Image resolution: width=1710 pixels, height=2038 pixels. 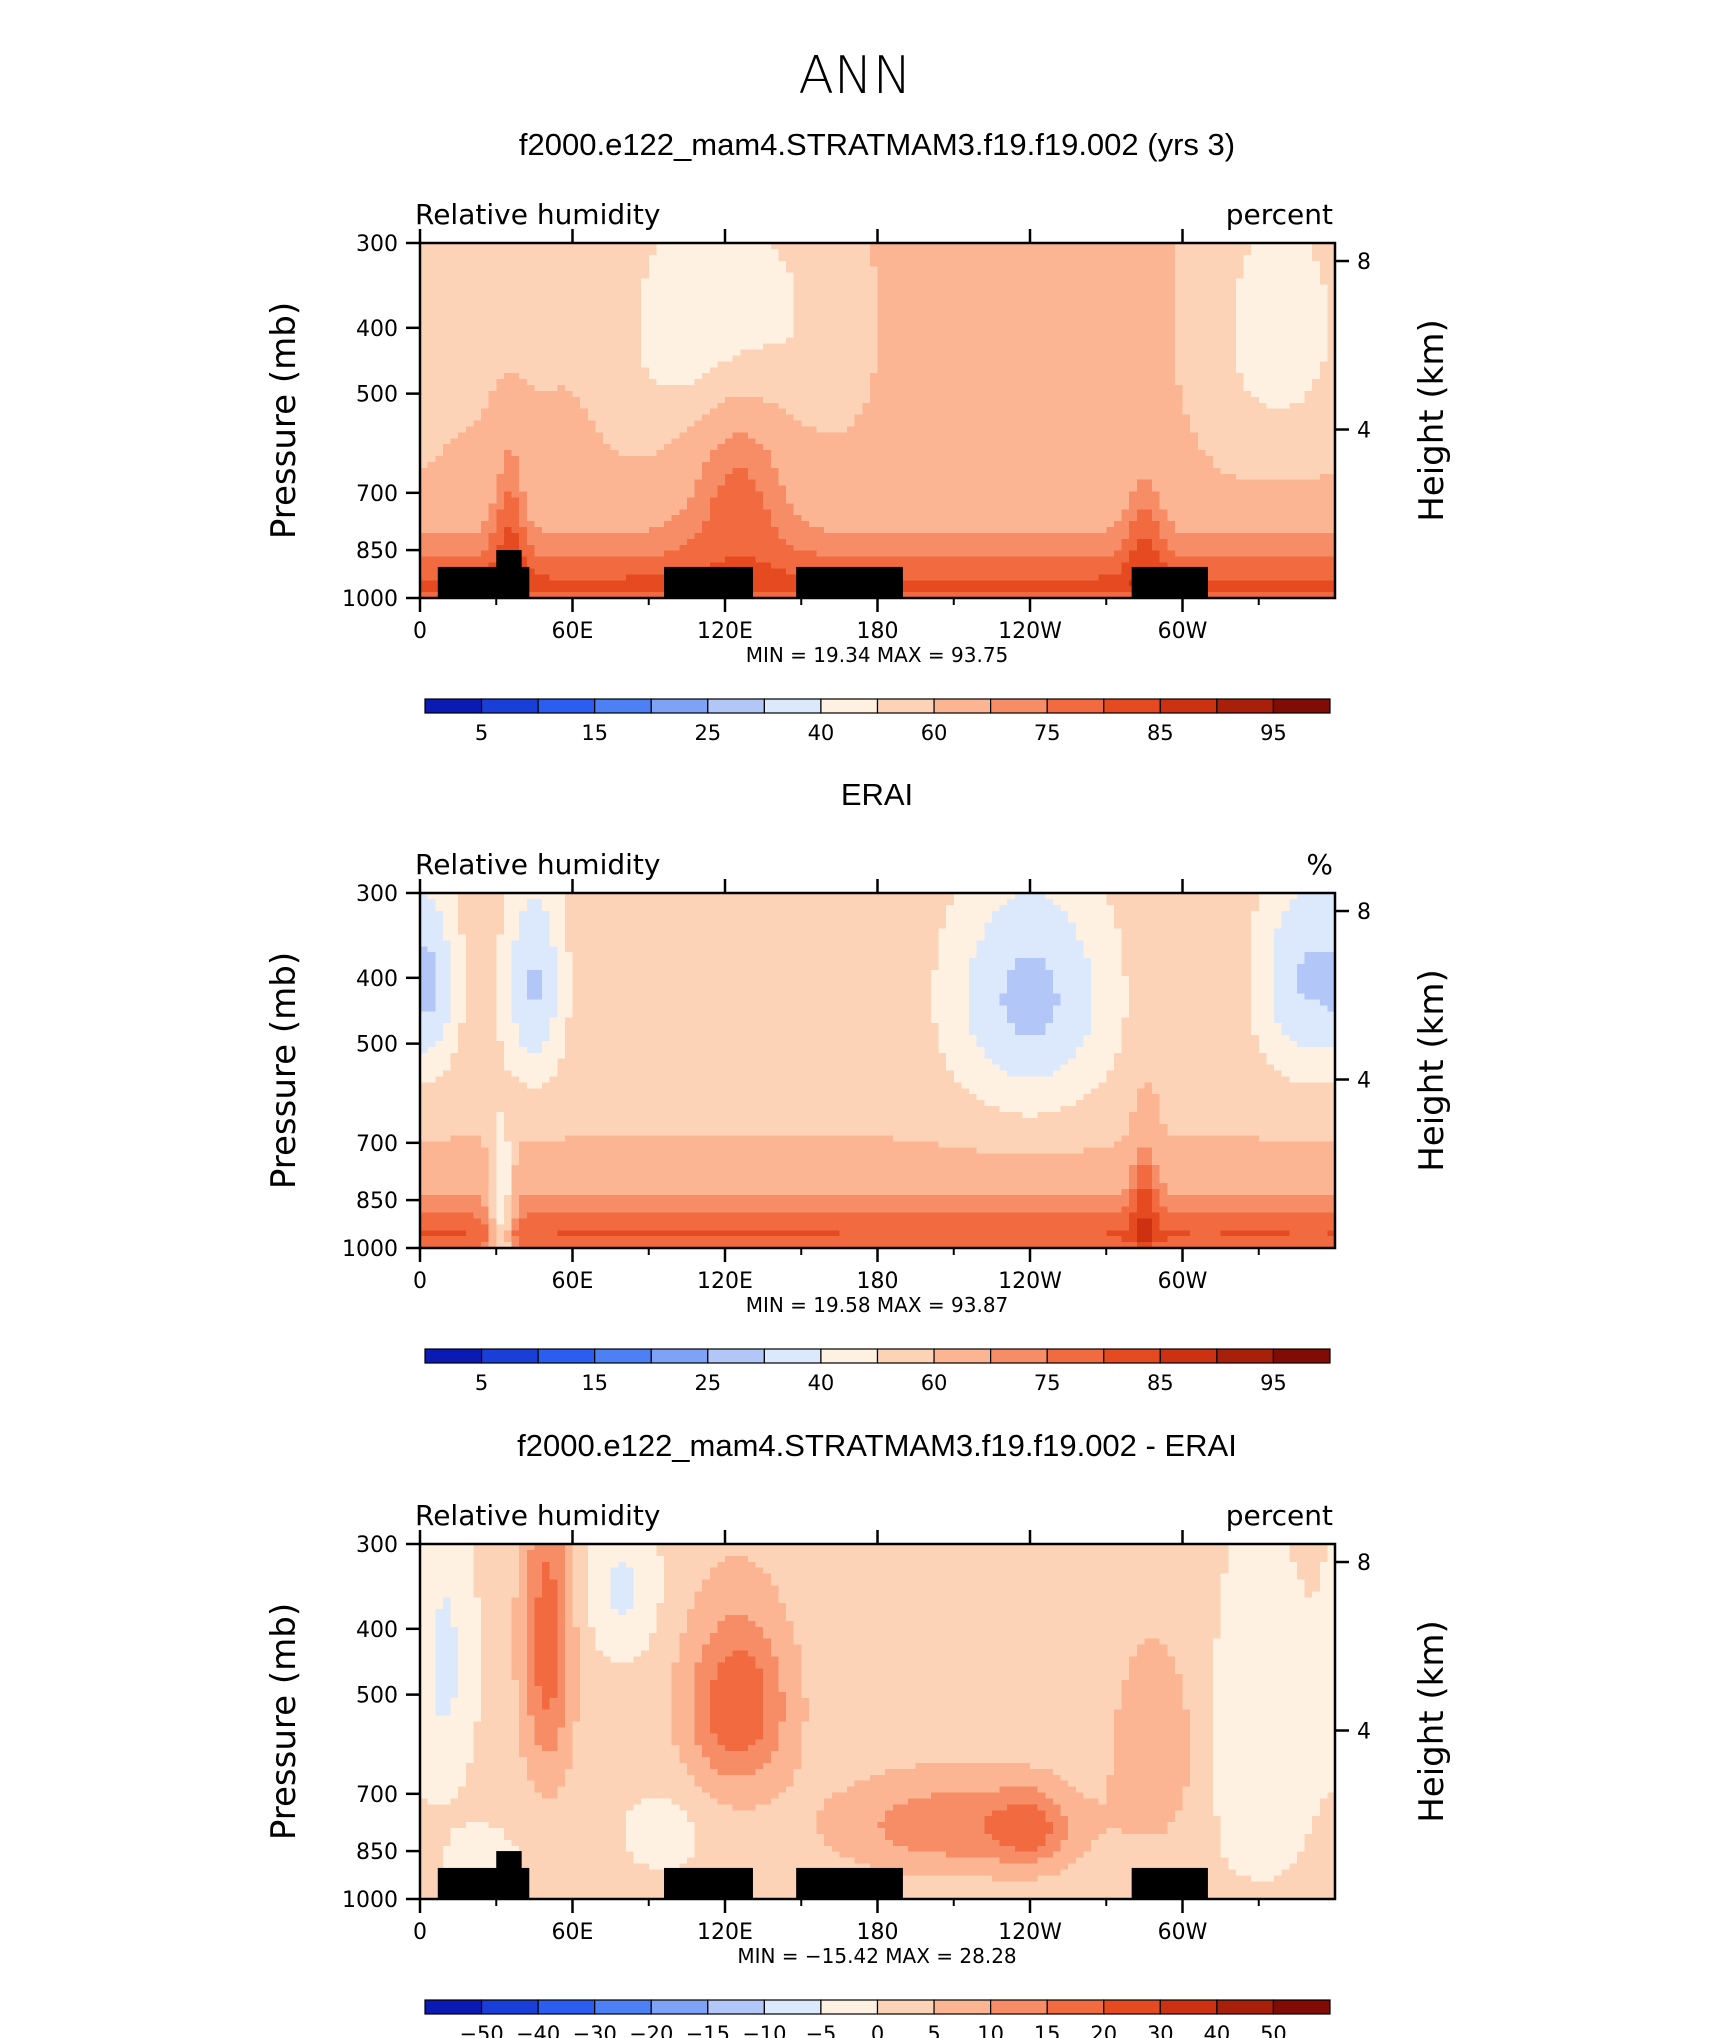 What do you see at coordinates (1273, 1383) in the screenshot?
I see `colorbar-label: 95` at bounding box center [1273, 1383].